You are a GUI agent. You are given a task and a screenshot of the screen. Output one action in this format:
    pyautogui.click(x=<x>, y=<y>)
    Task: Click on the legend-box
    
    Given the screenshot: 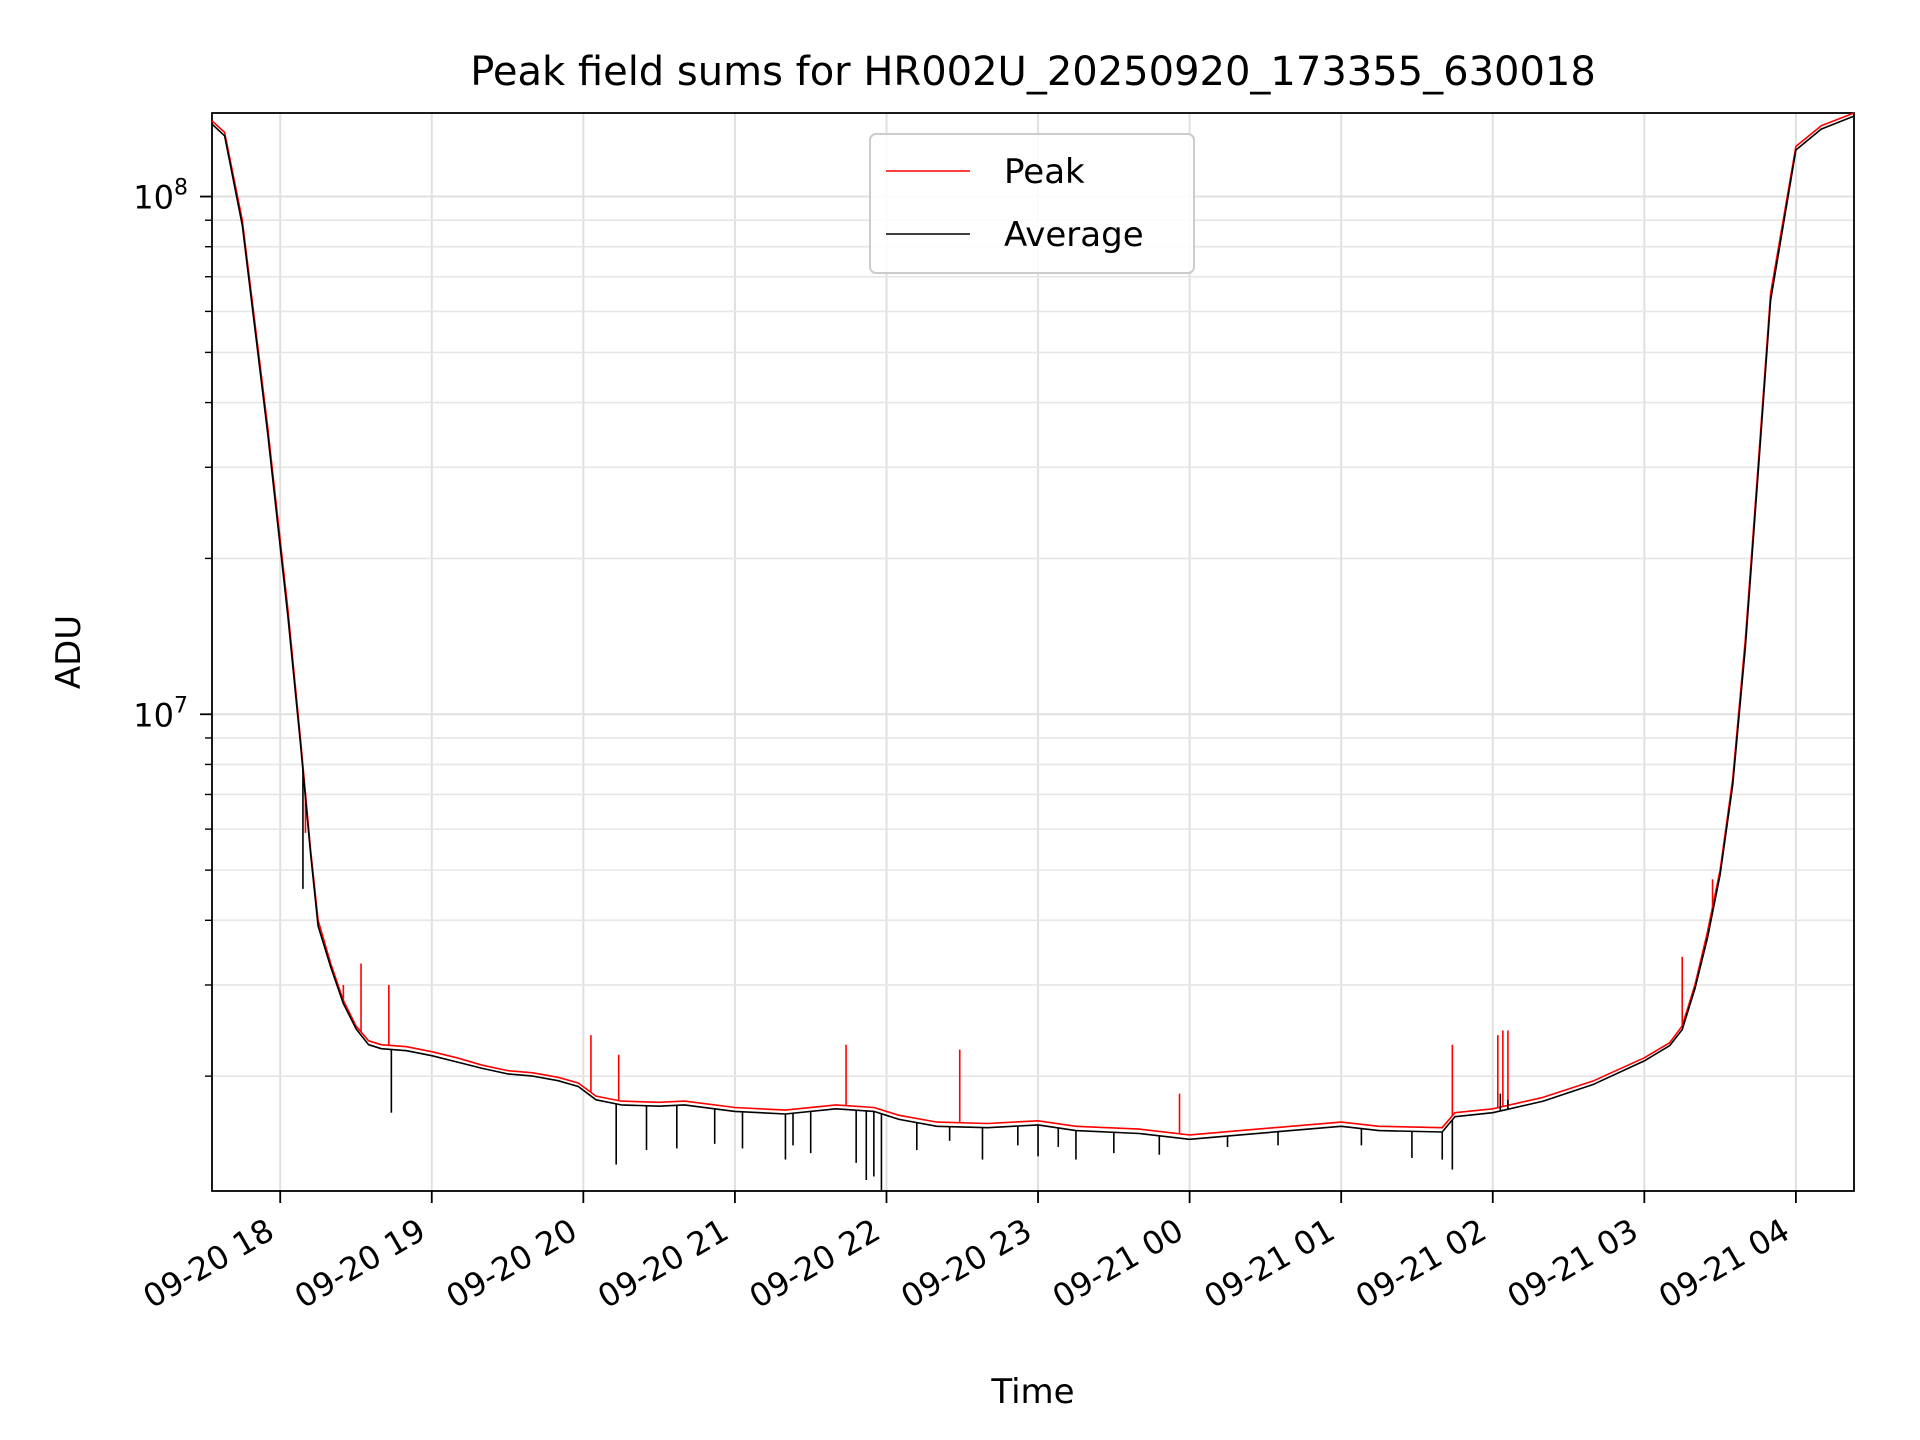 What is the action you would take?
    pyautogui.click(x=1032, y=203)
    